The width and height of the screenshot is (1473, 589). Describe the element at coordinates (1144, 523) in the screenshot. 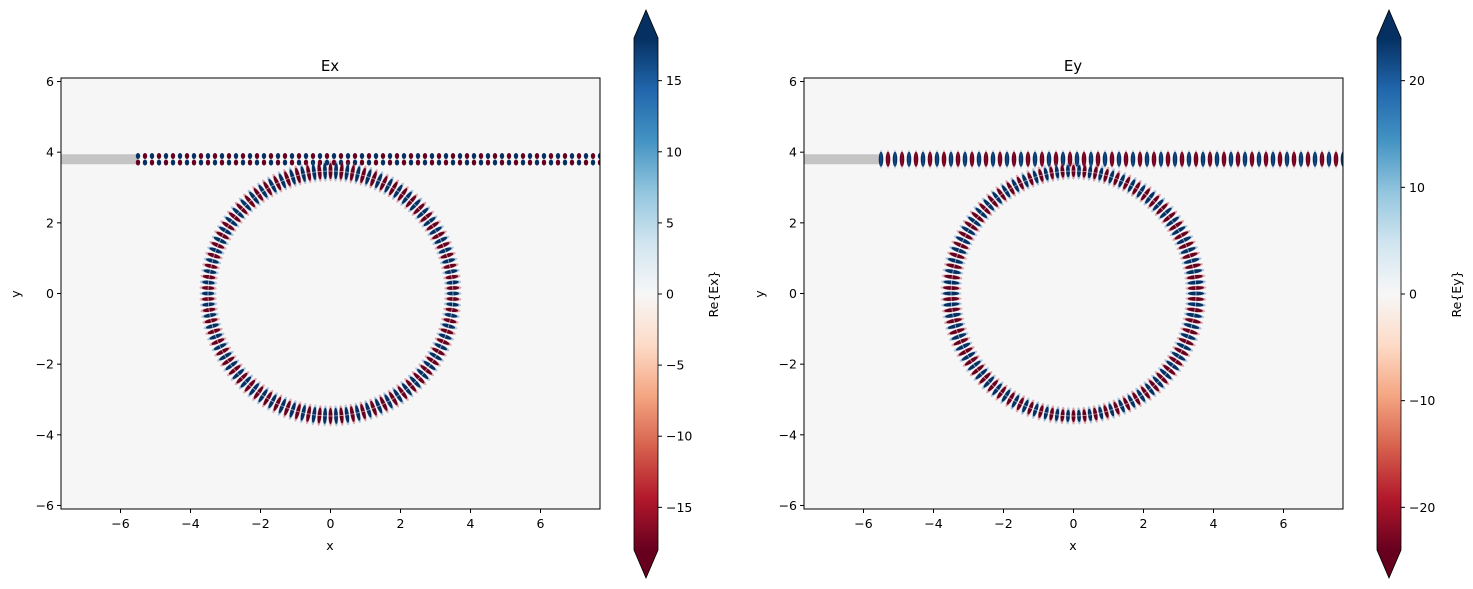

I see `x-tick-label: 2` at that location.